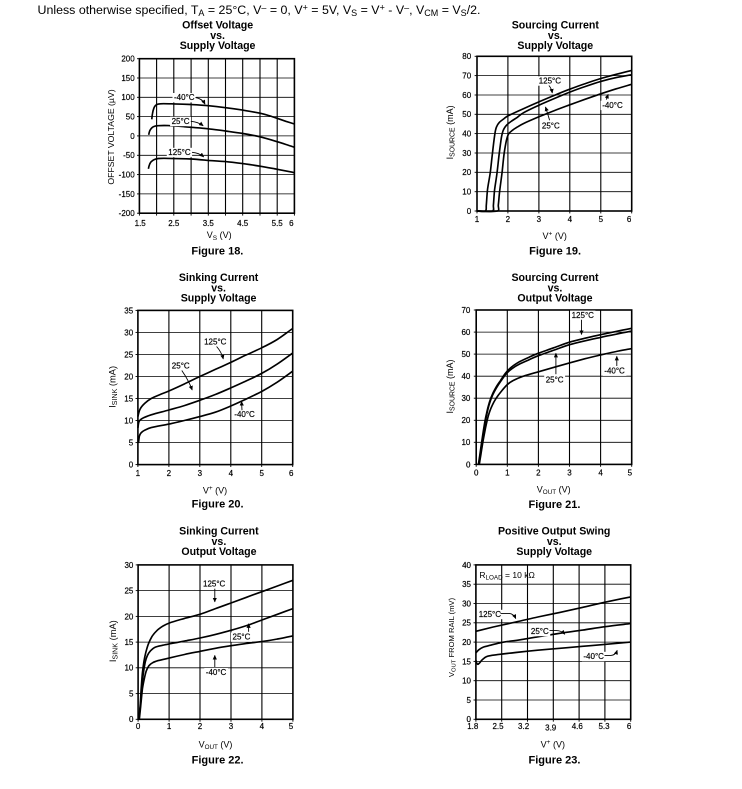  I want to click on svg-text: 3.5, so click(209, 223).